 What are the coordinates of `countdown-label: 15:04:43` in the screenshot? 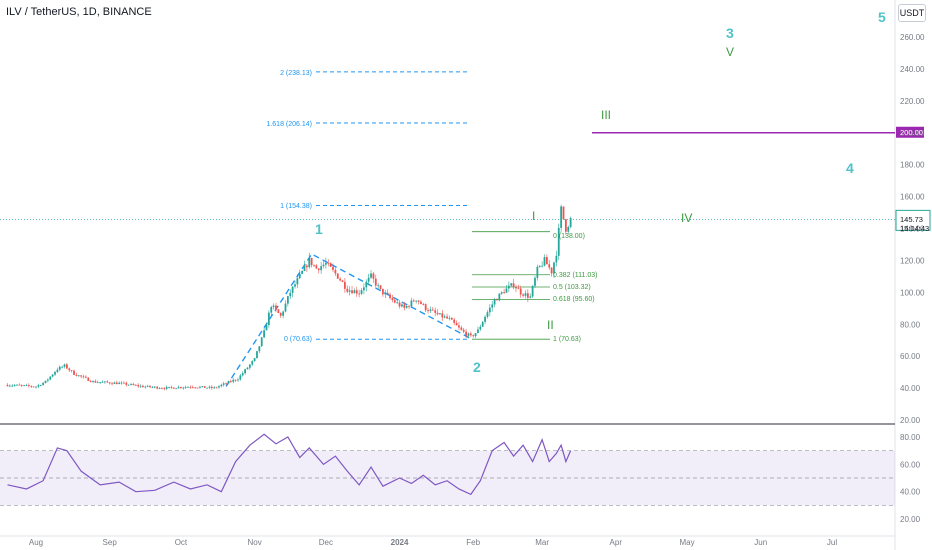 It's located at (914, 228).